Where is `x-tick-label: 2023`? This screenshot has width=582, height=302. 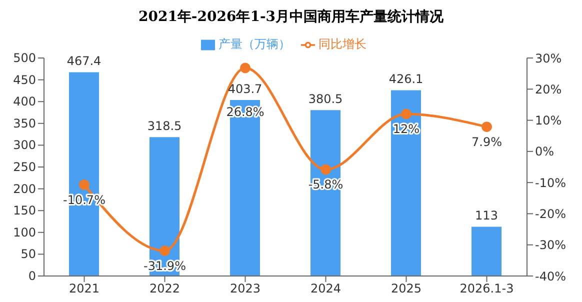
x-tick-label: 2023 is located at coordinates (245, 289).